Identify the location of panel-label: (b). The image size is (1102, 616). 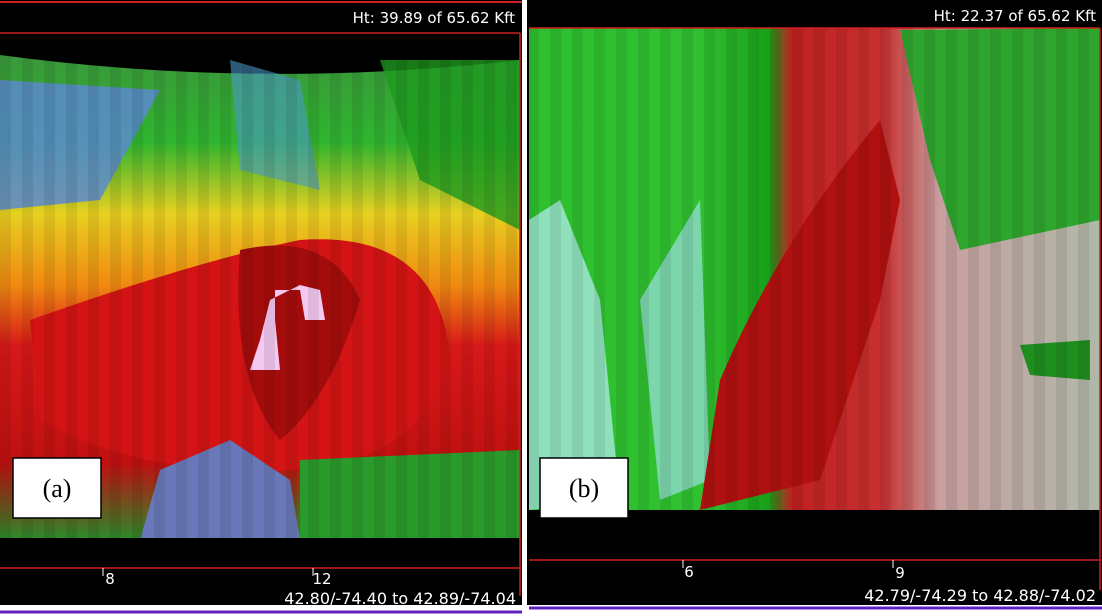
(584, 488).